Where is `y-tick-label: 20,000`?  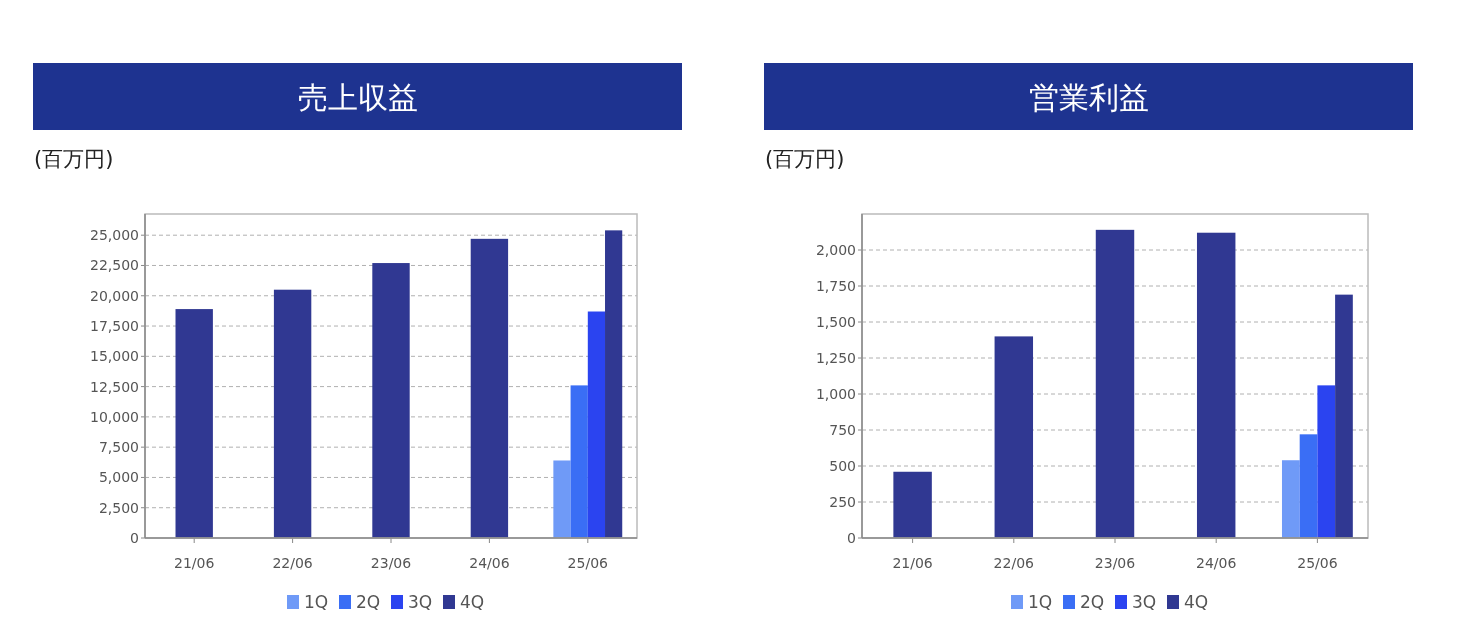
y-tick-label: 20,000 is located at coordinates (114, 295).